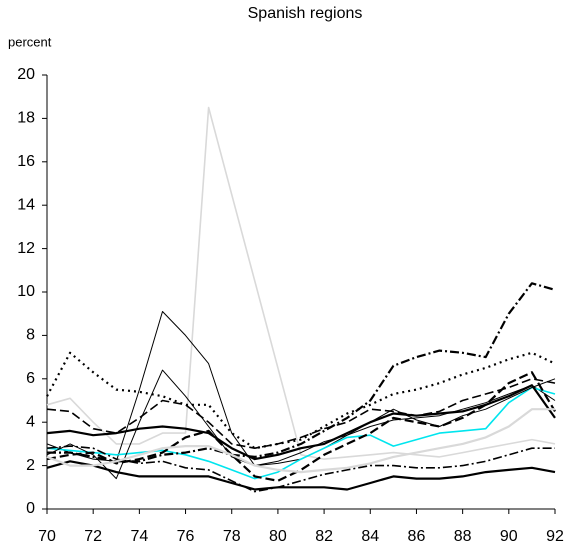 Image resolution: width=571 pixels, height=556 pixels. Describe the element at coordinates (417, 536) in the screenshot. I see `x-tick-label: 86` at that location.